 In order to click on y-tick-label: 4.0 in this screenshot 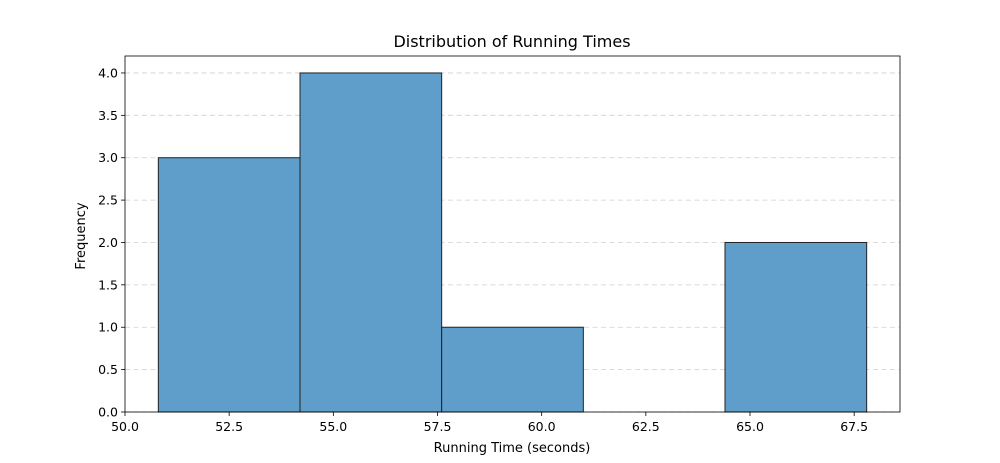, I will do `click(108, 72)`.